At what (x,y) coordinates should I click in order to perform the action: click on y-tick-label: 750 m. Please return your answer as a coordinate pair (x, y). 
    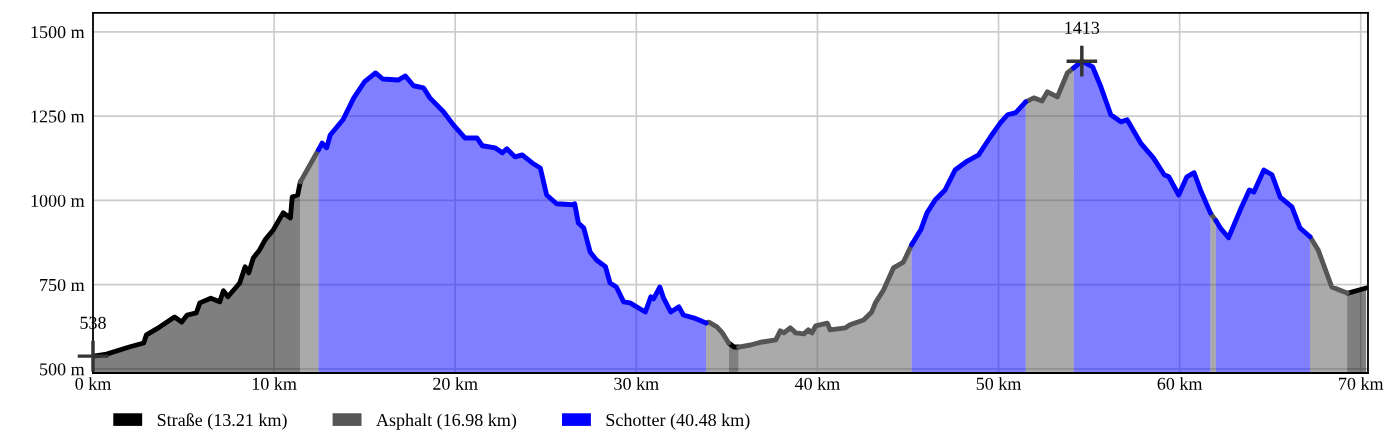
    Looking at the image, I should click on (62, 285).